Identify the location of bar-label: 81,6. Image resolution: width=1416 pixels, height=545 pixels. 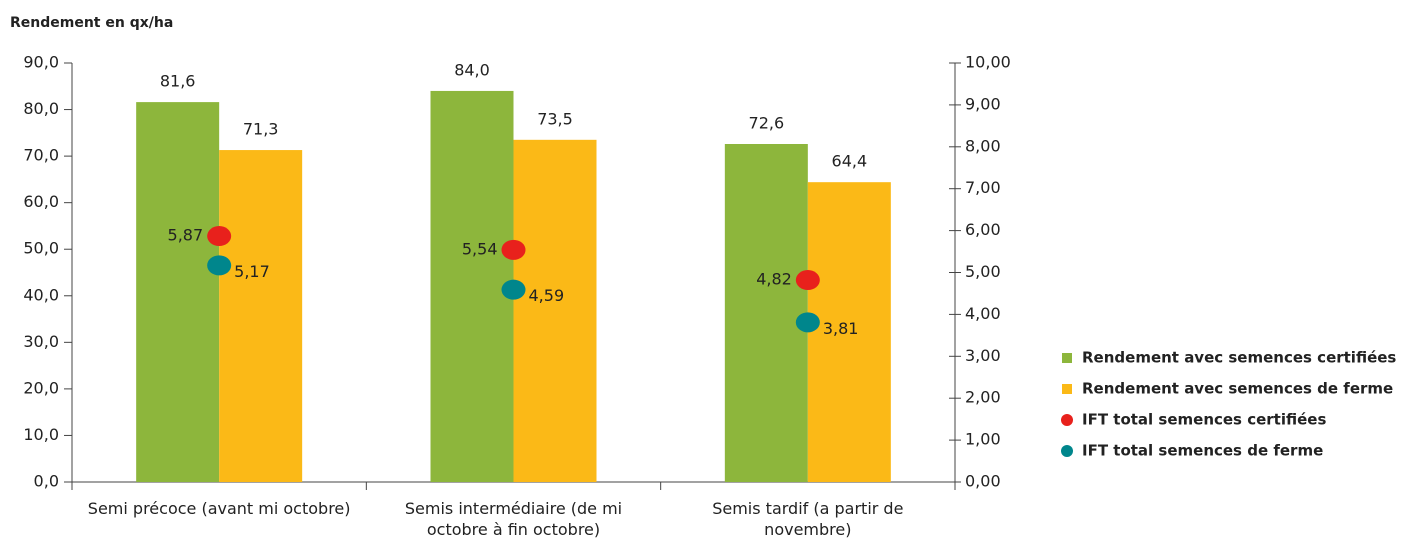
(178, 81).